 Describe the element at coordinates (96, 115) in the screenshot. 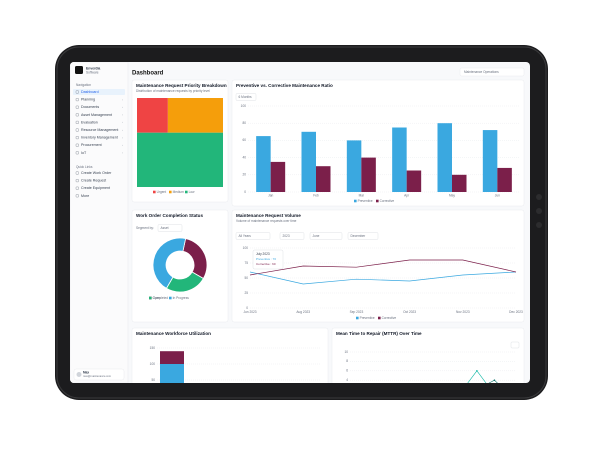

I see `nav-item: Asset Management` at that location.